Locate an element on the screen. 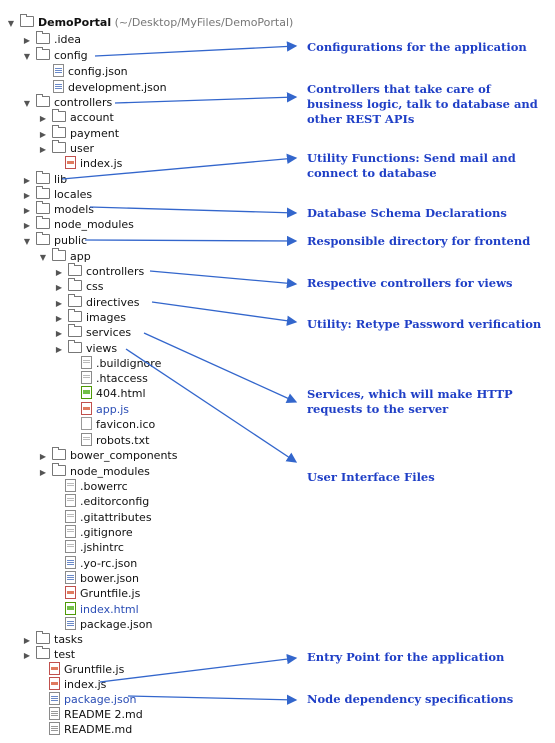 Image resolution: width=555 pixels, height=743 pixels. tree-item-editorconfig: .editorconfig is located at coordinates (104, 501).